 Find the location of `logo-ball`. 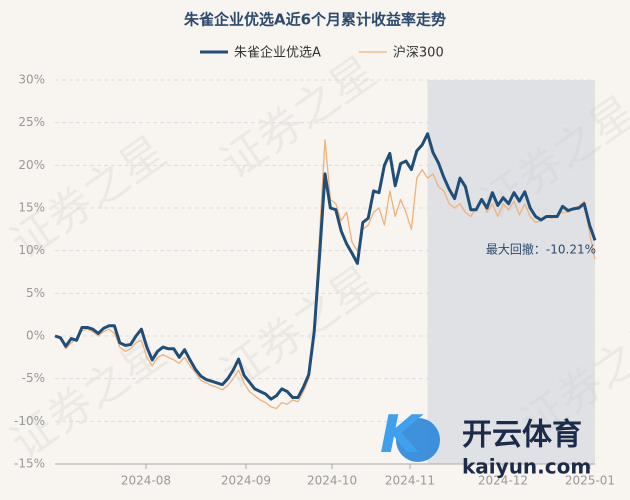

logo-ball is located at coordinates (418, 440).